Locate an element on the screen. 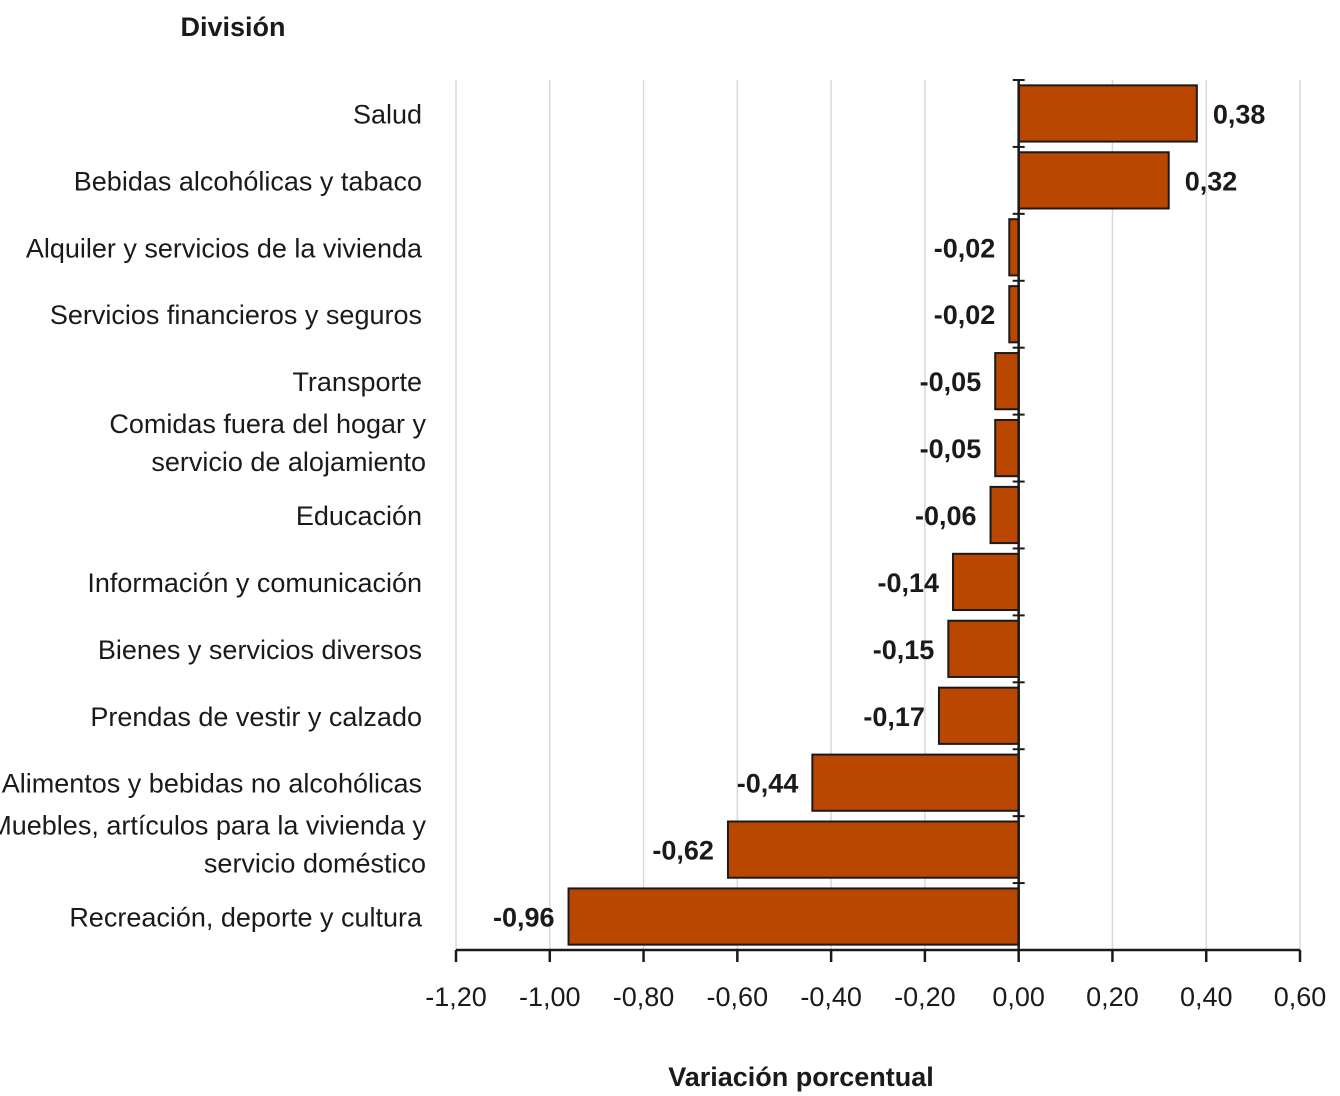  value-label: 0,32 is located at coordinates (1211, 181).